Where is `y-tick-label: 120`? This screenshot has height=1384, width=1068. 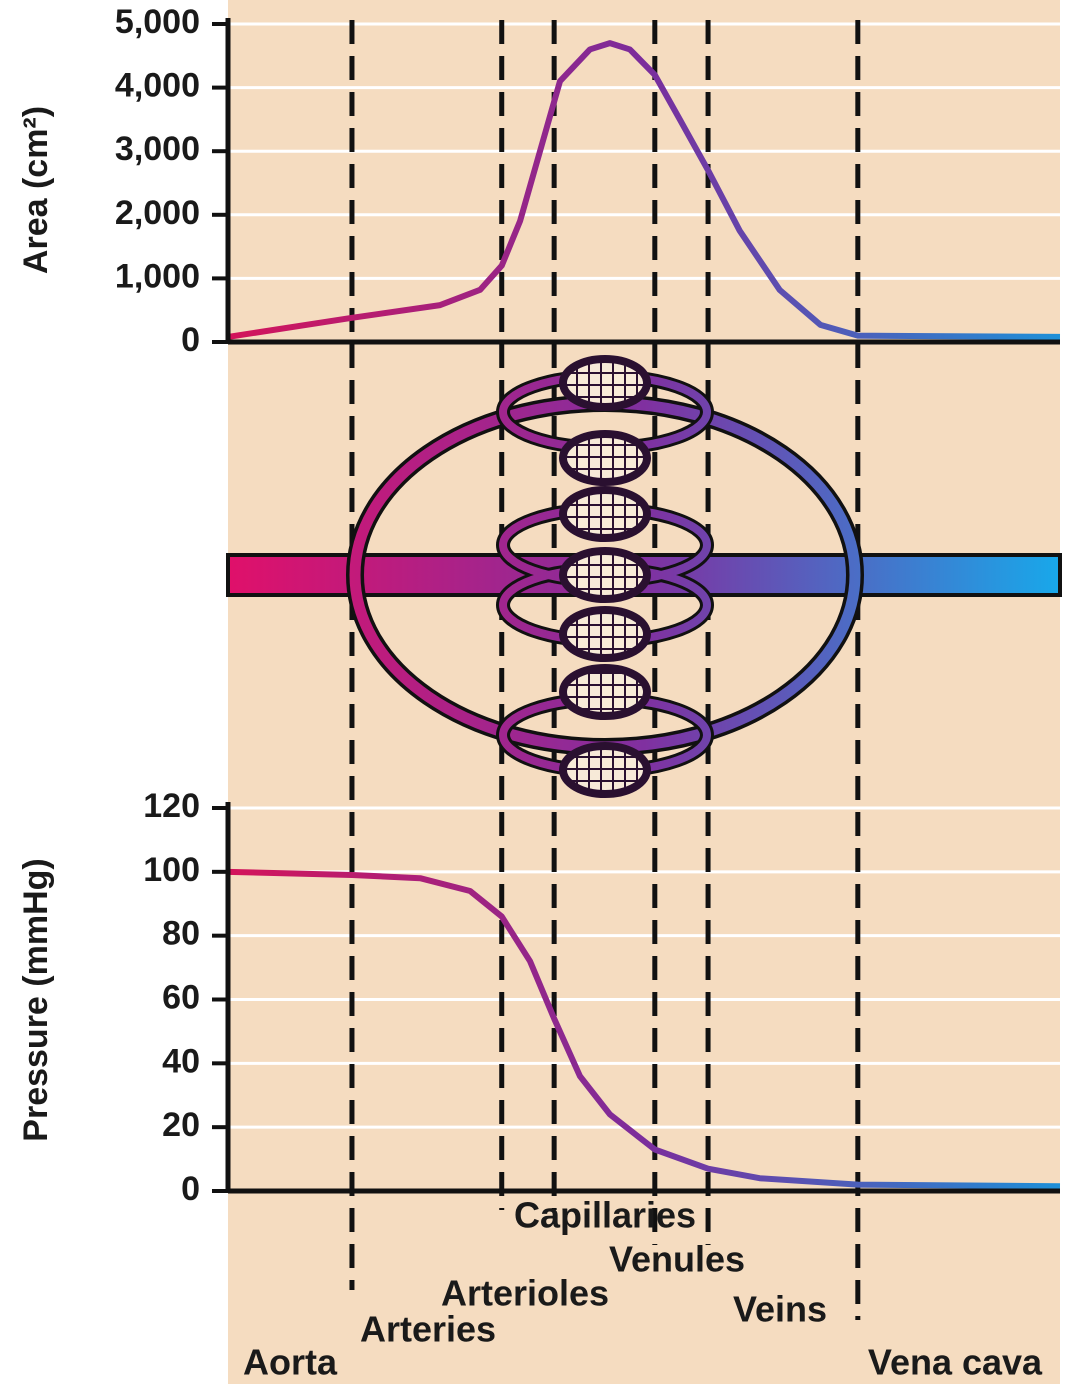 y-tick-label: 120 is located at coordinates (171, 806).